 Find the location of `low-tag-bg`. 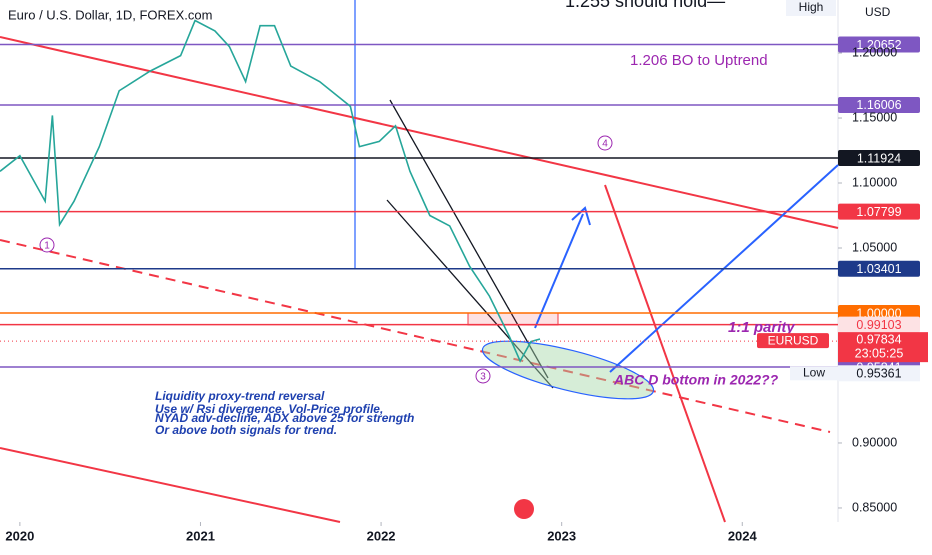

low-tag-bg is located at coordinates (814, 373).